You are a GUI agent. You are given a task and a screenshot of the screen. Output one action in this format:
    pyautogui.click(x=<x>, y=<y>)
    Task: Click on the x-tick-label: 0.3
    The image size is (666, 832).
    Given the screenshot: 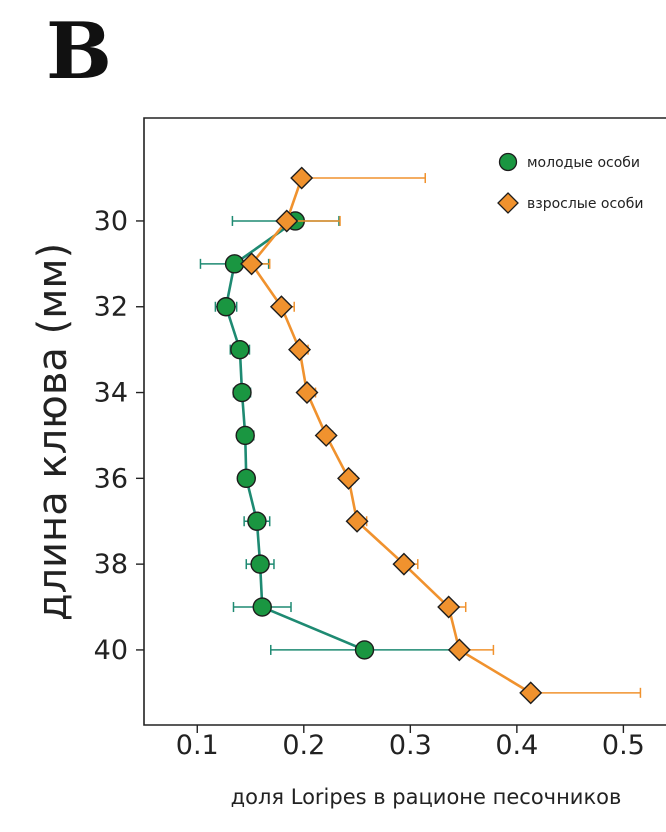 What is the action you would take?
    pyautogui.click(x=410, y=745)
    